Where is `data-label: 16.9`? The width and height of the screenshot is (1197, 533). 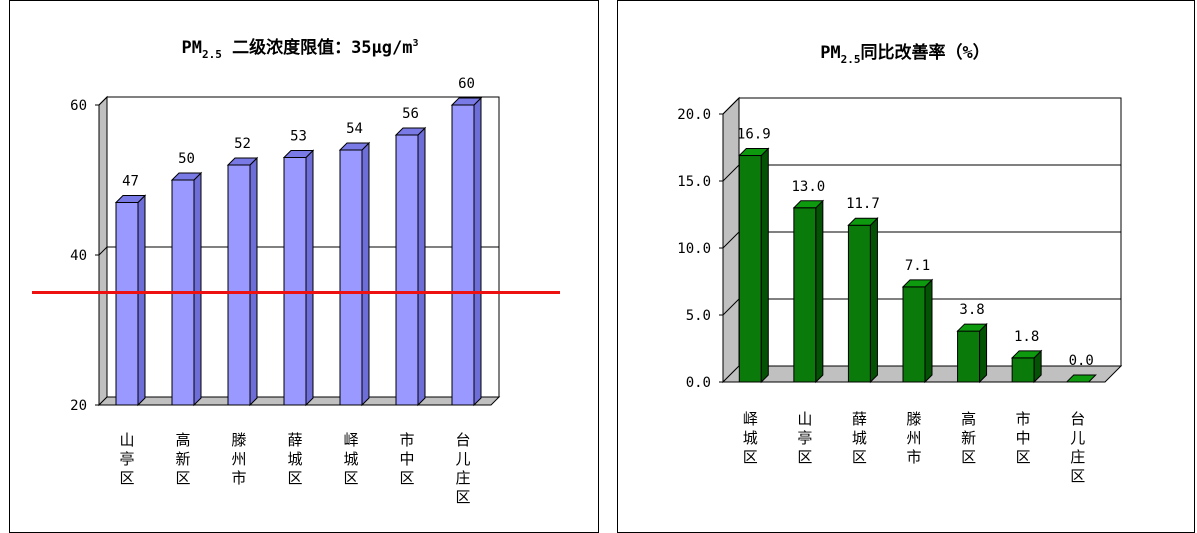 data-label: 16.9 is located at coordinates (754, 135).